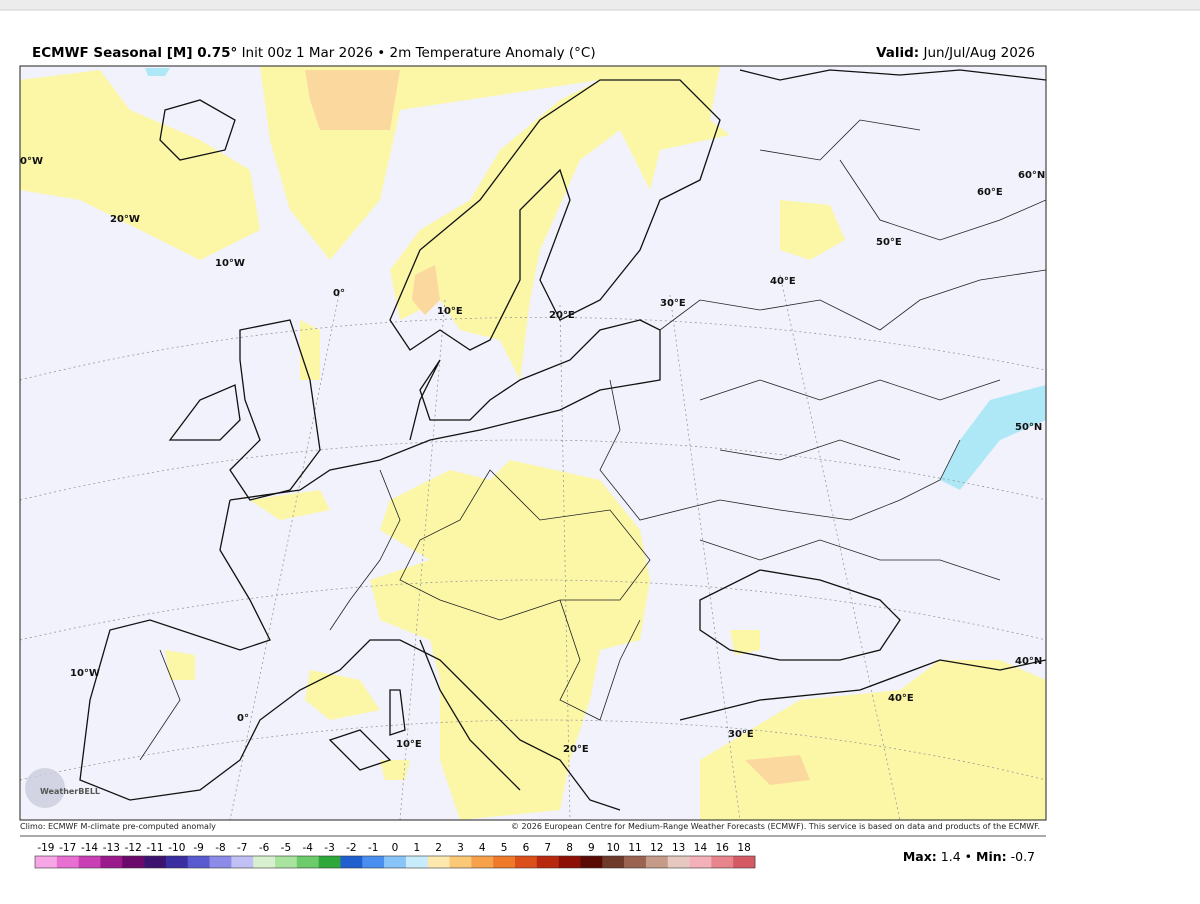  What do you see at coordinates (990, 192) in the screenshot?
I see `grid-label: 60°E` at bounding box center [990, 192].